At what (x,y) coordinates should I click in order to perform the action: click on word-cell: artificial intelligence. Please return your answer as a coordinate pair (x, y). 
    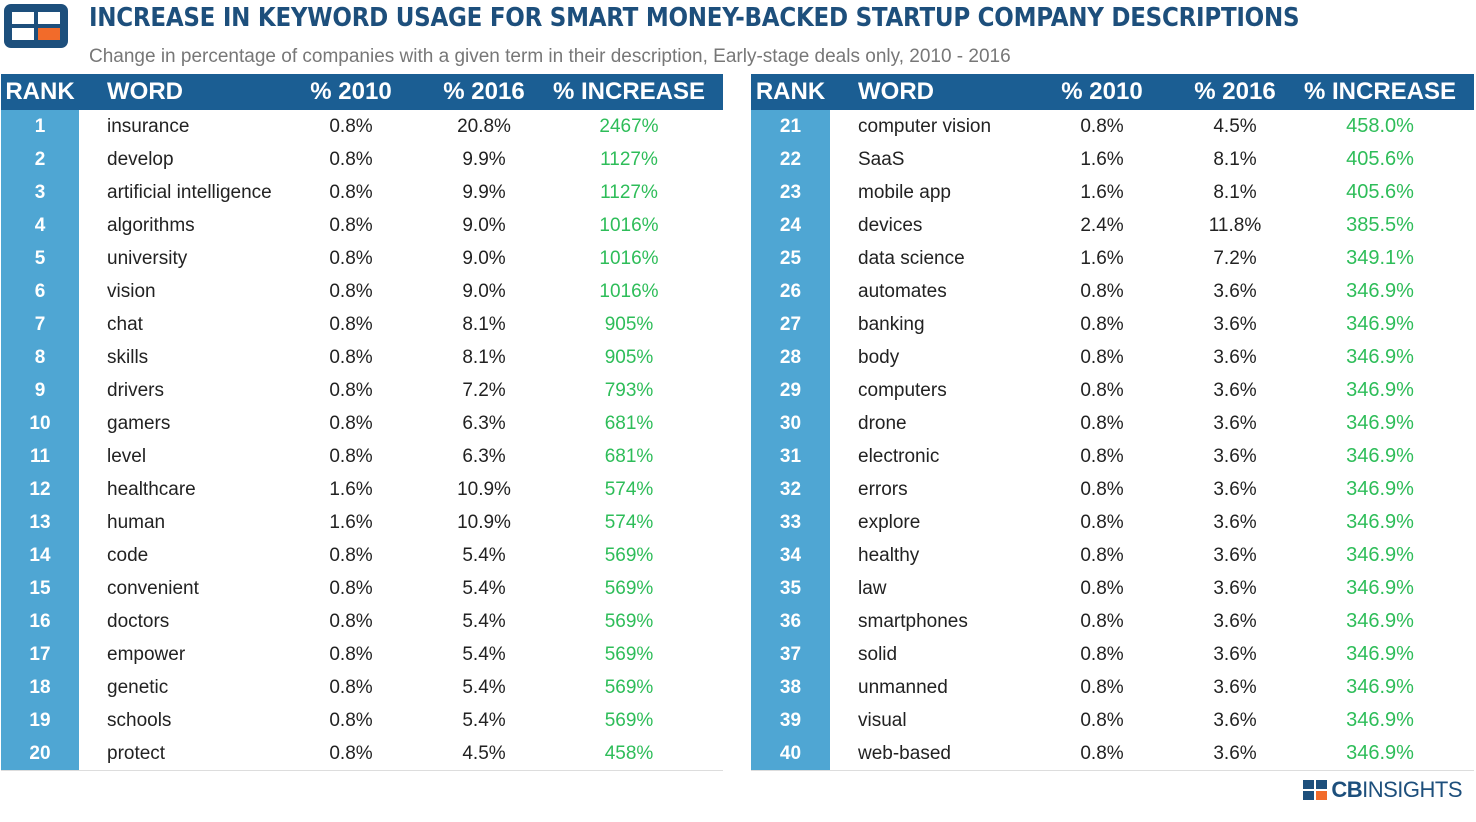
    Looking at the image, I should click on (189, 192).